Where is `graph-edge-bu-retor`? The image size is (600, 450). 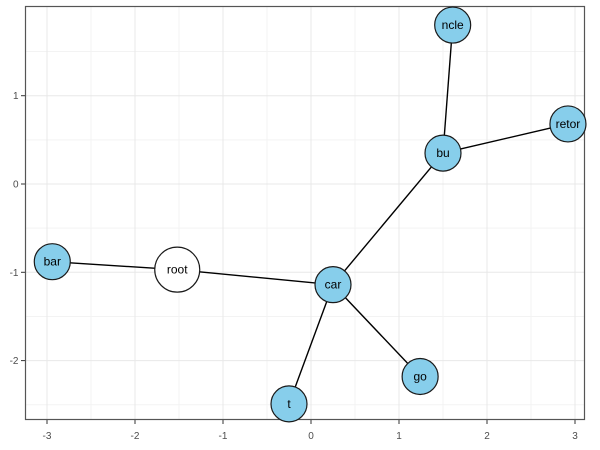 graph-edge-bu-retor is located at coordinates (505, 138).